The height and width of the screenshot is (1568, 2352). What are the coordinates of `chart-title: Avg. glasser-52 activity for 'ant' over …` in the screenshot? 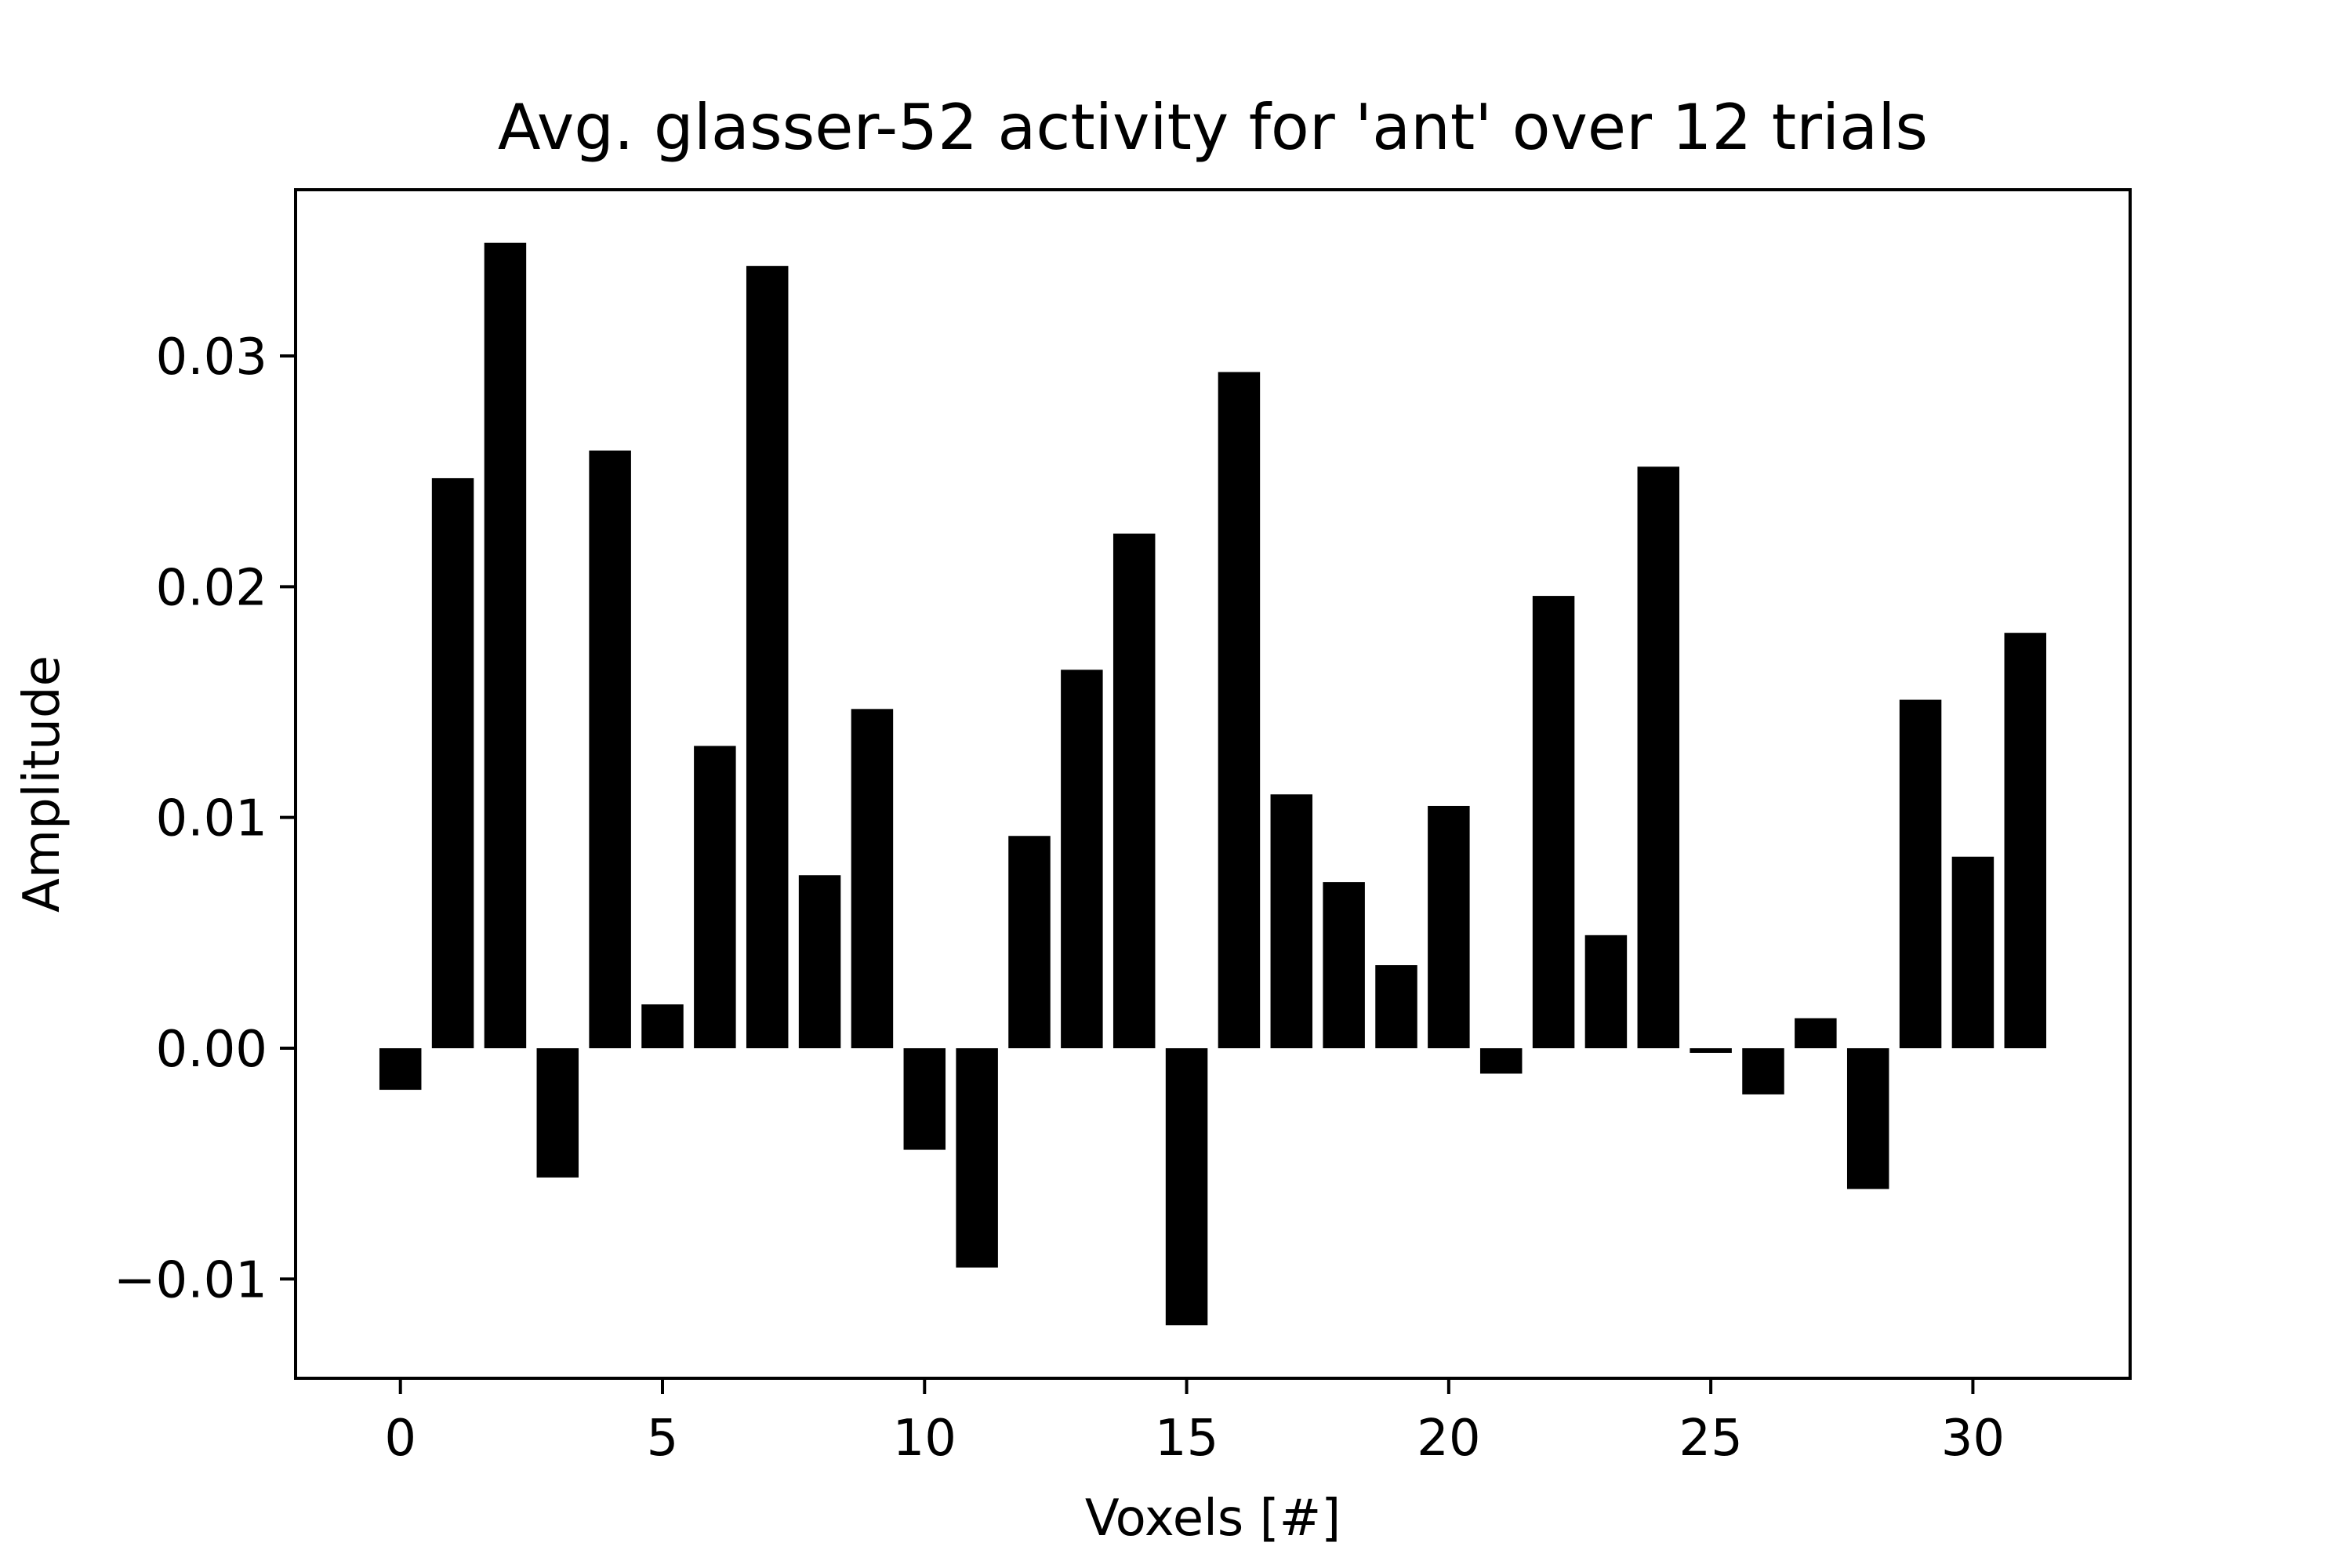 It's located at (1213, 127).